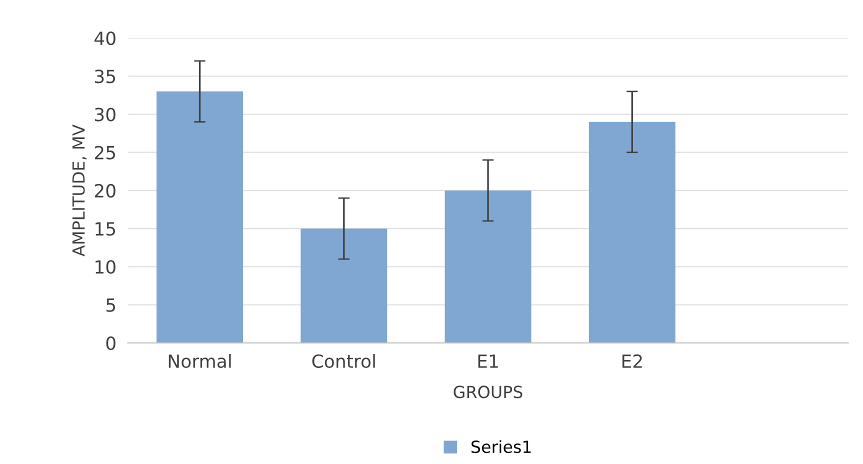  Describe the element at coordinates (632, 361) in the screenshot. I see `x-tick-label: E2` at that location.